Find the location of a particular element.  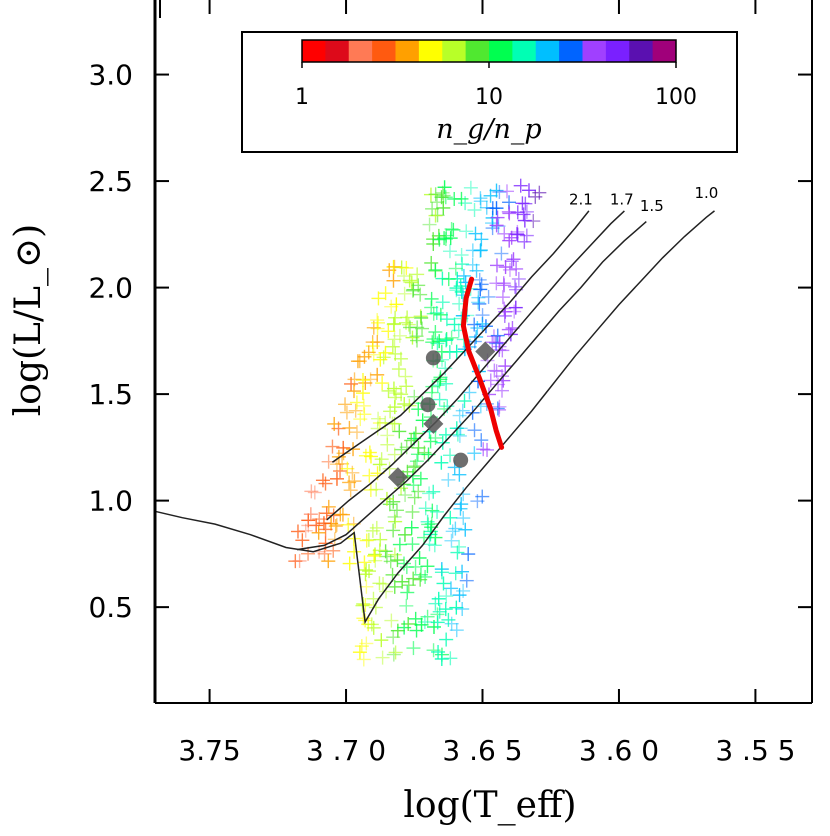

colorbar-tick-label: 100 is located at coordinates (676, 97).